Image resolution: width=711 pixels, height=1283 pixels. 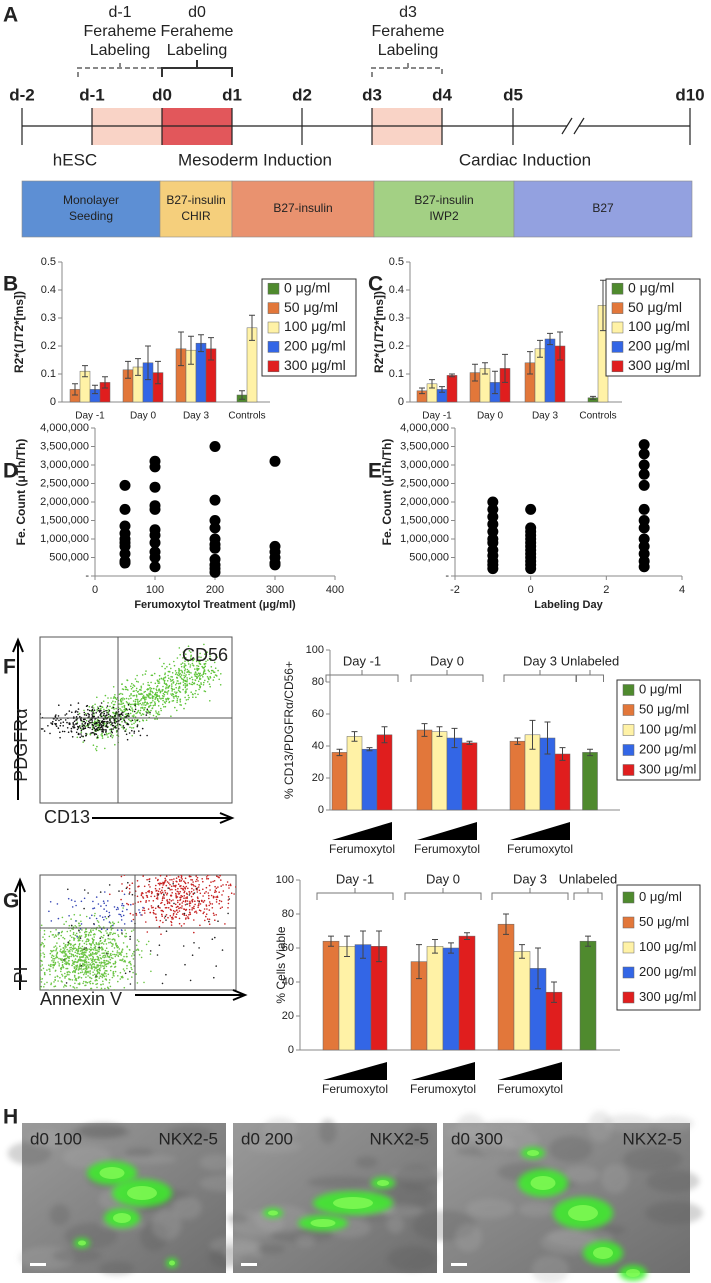 I want to click on x-axis-label: Ferumoxytol Treatment (μg/ml), so click(x=215, y=605).